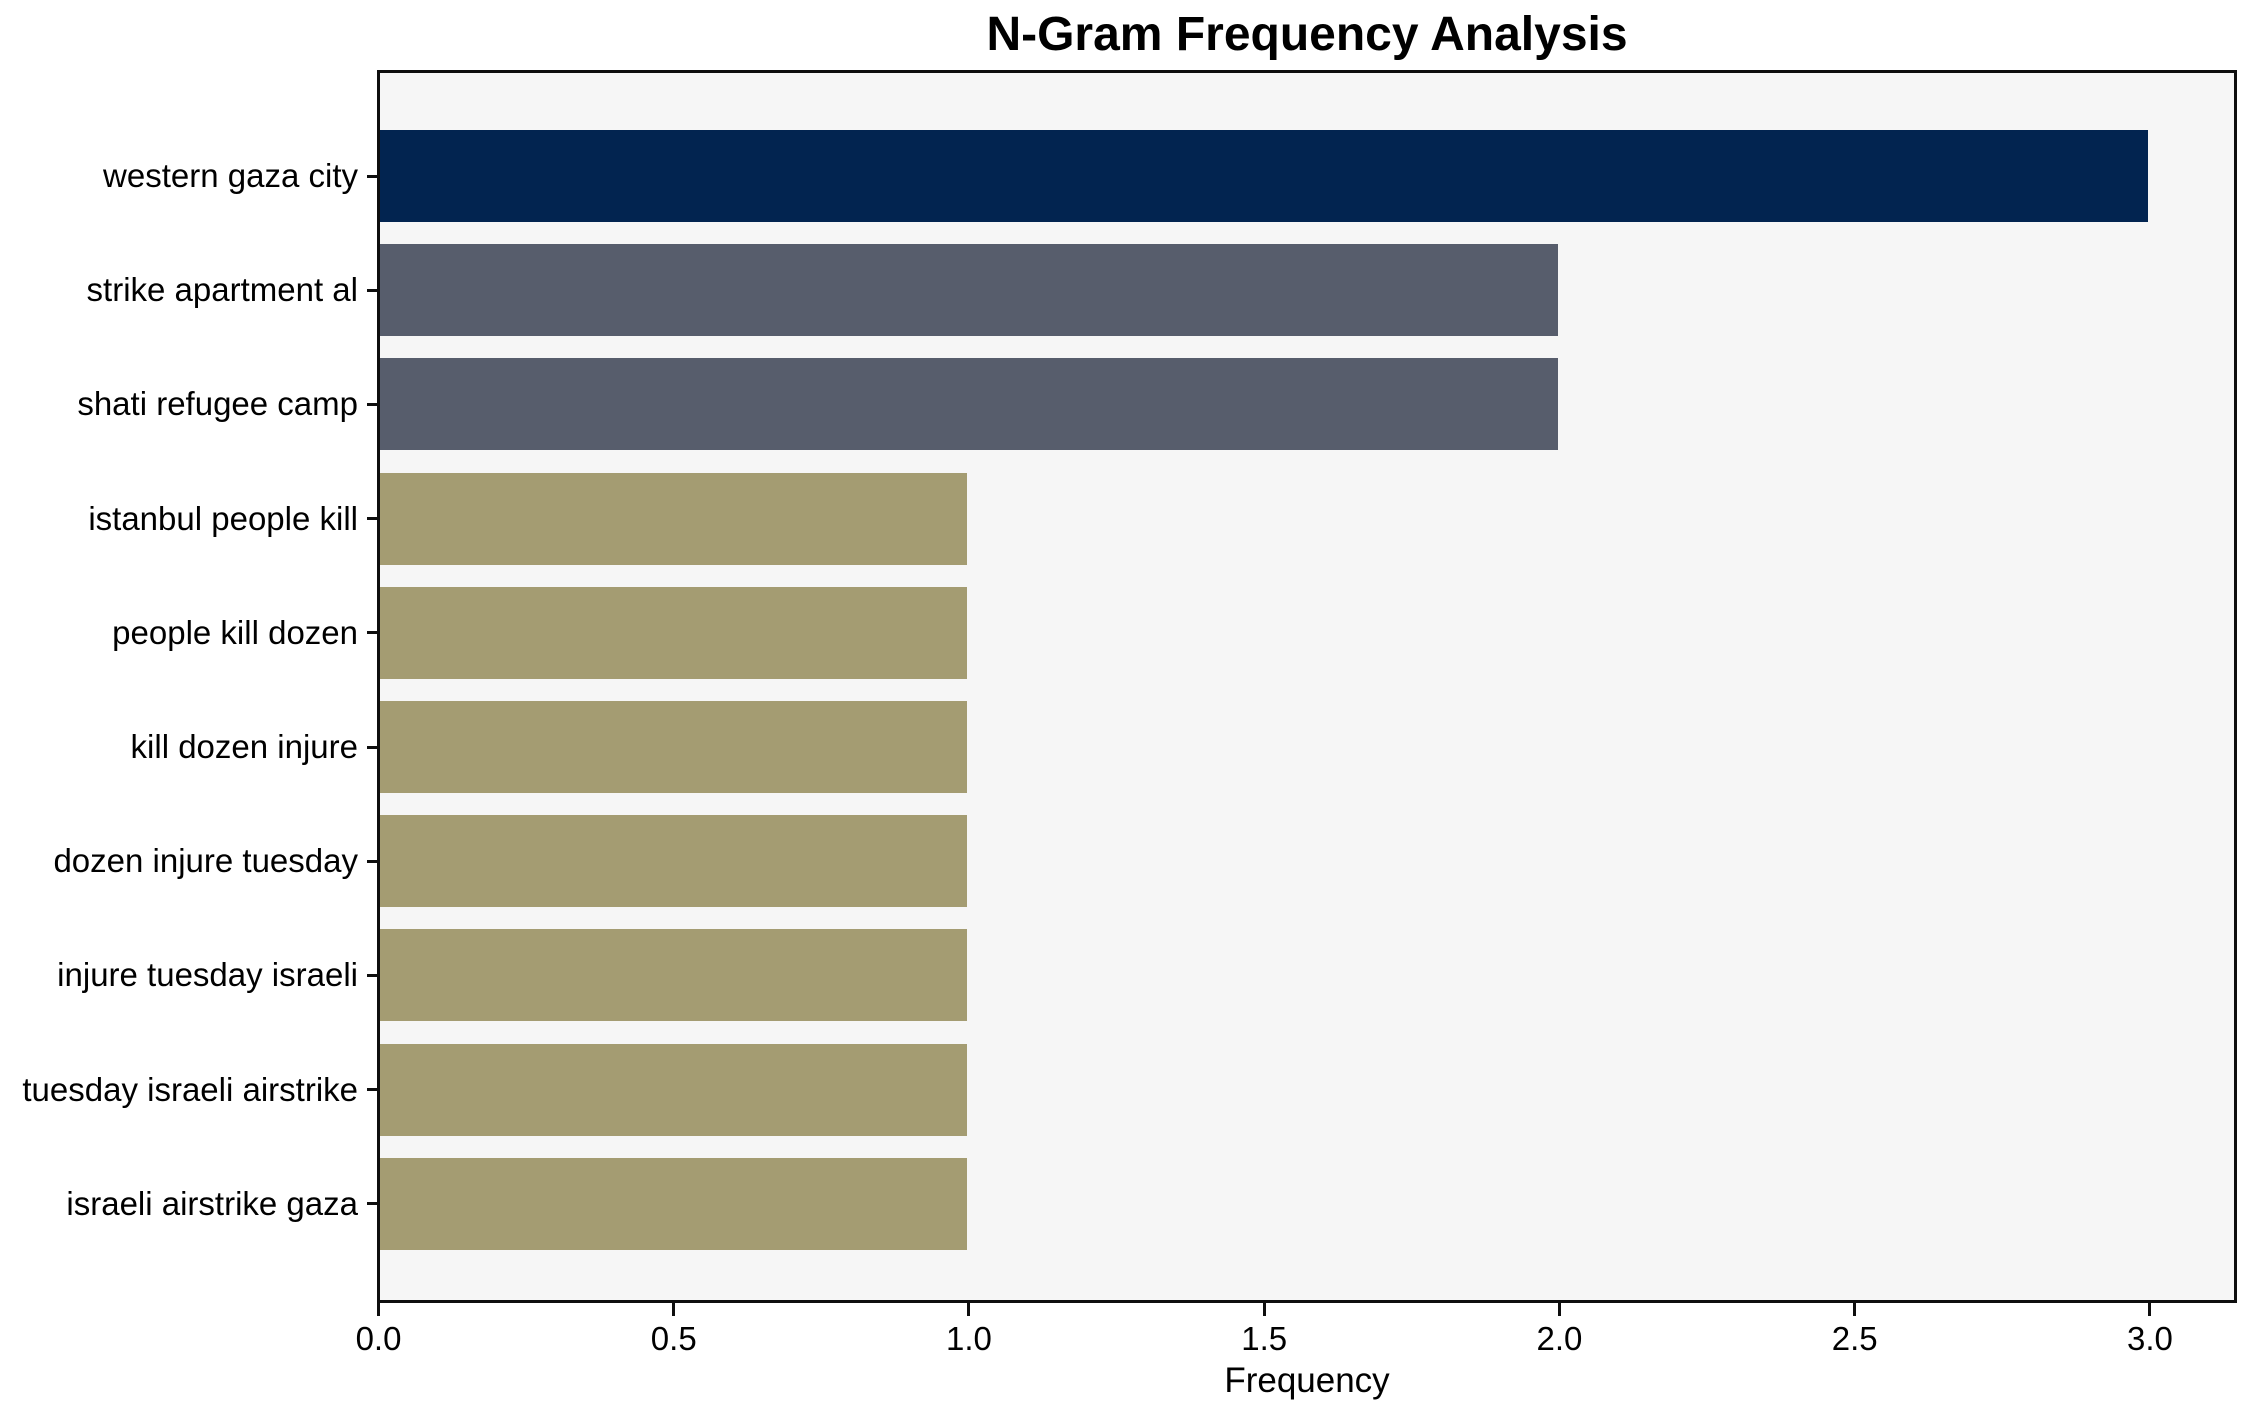 This screenshot has height=1414, width=2258. What do you see at coordinates (207, 975) in the screenshot?
I see `y-tick-label: injure tuesday israeli` at bounding box center [207, 975].